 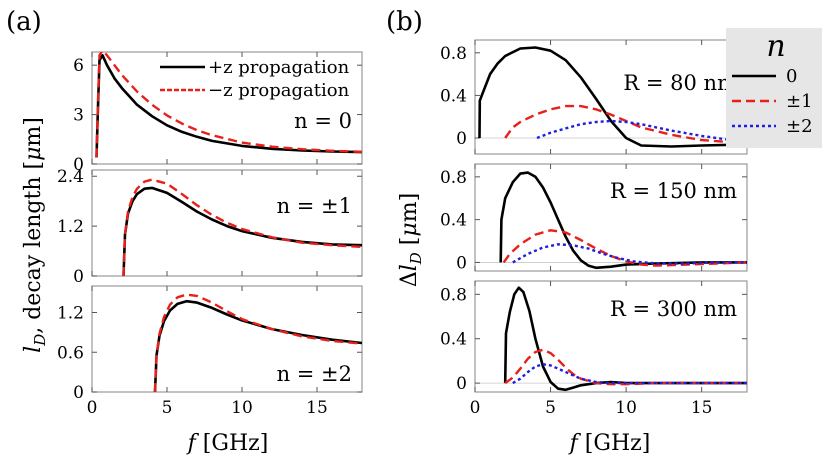 What do you see at coordinates (623, 220) in the screenshot?
I see `panel-b1-series-black` at bounding box center [623, 220].